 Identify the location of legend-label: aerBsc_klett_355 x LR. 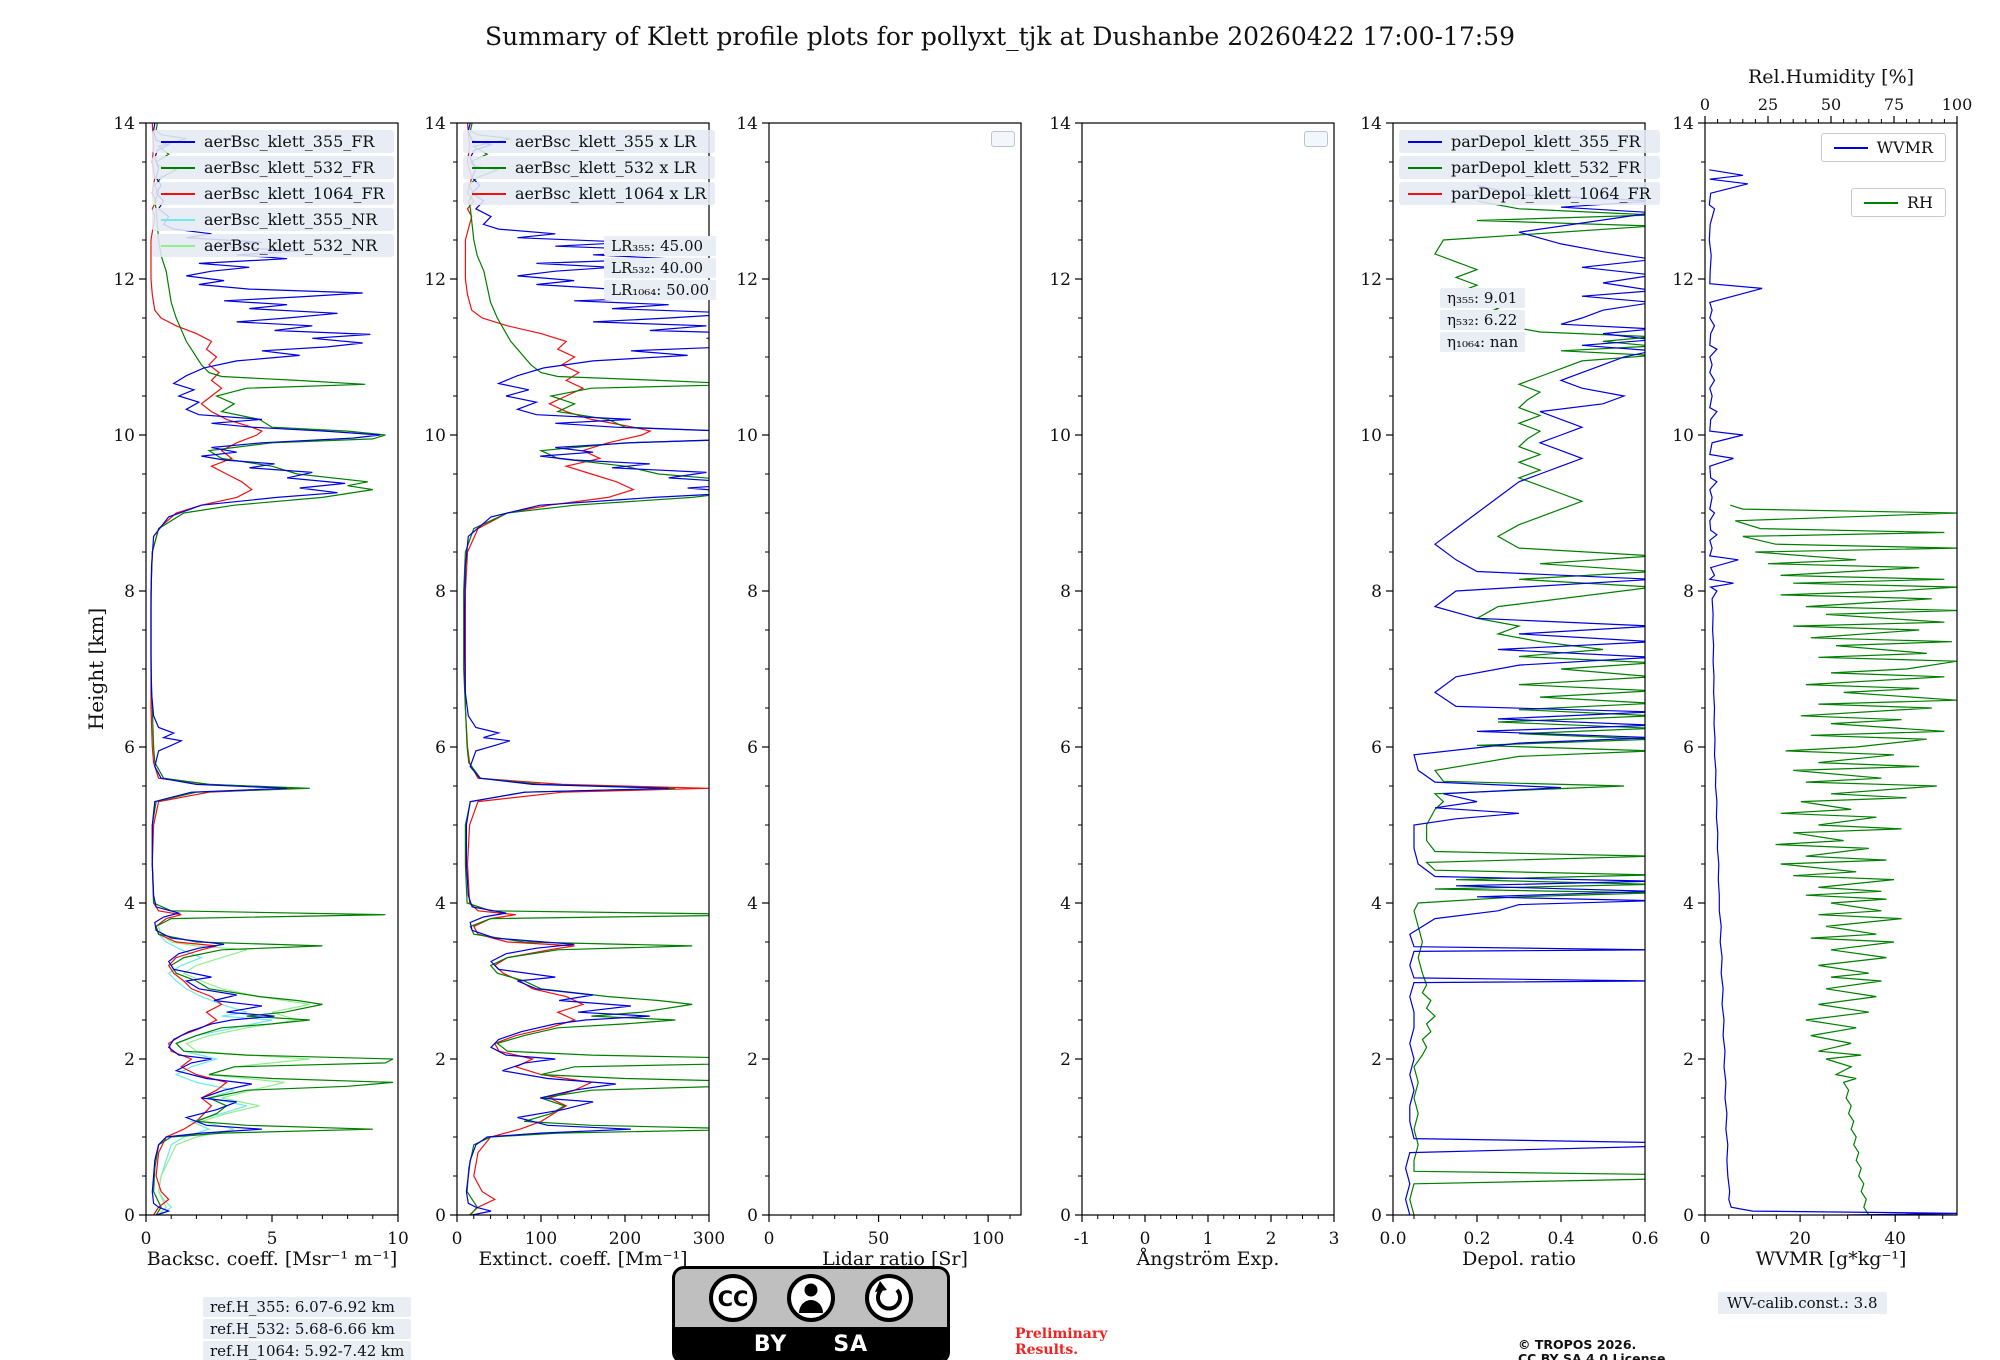
(606, 141).